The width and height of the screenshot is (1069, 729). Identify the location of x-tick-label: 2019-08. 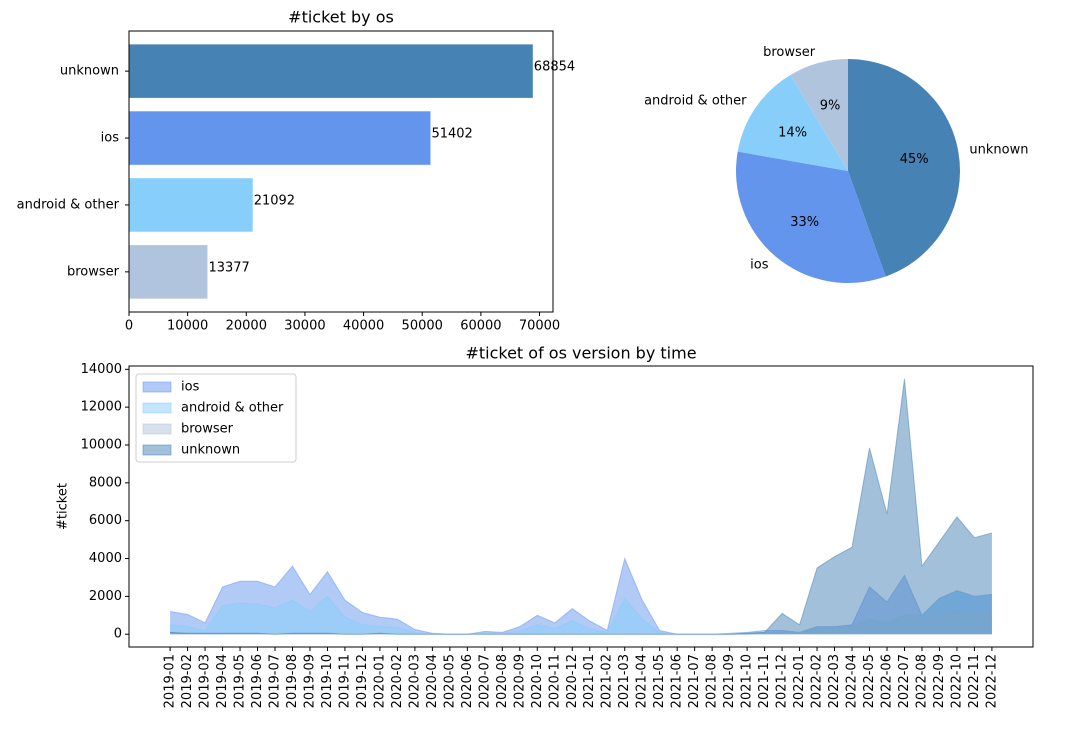
(292, 681).